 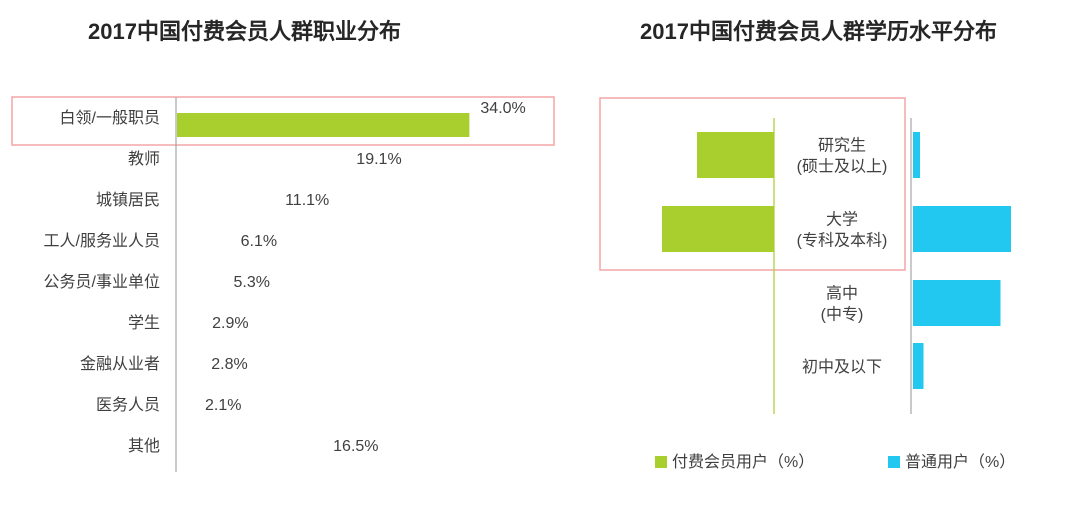 What do you see at coordinates (842, 220) in the screenshot?
I see `category-label: 大学` at bounding box center [842, 220].